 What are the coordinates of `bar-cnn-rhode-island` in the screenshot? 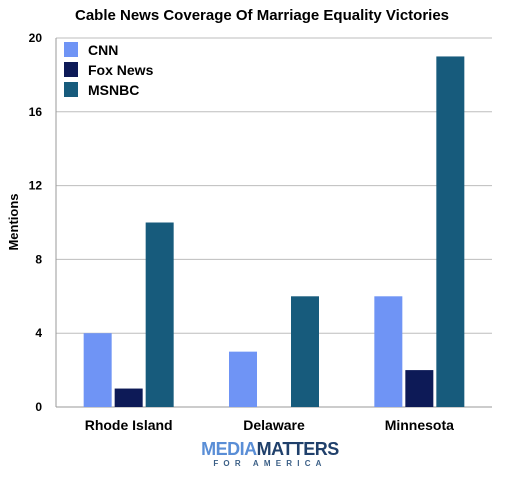 It's located at (97, 370).